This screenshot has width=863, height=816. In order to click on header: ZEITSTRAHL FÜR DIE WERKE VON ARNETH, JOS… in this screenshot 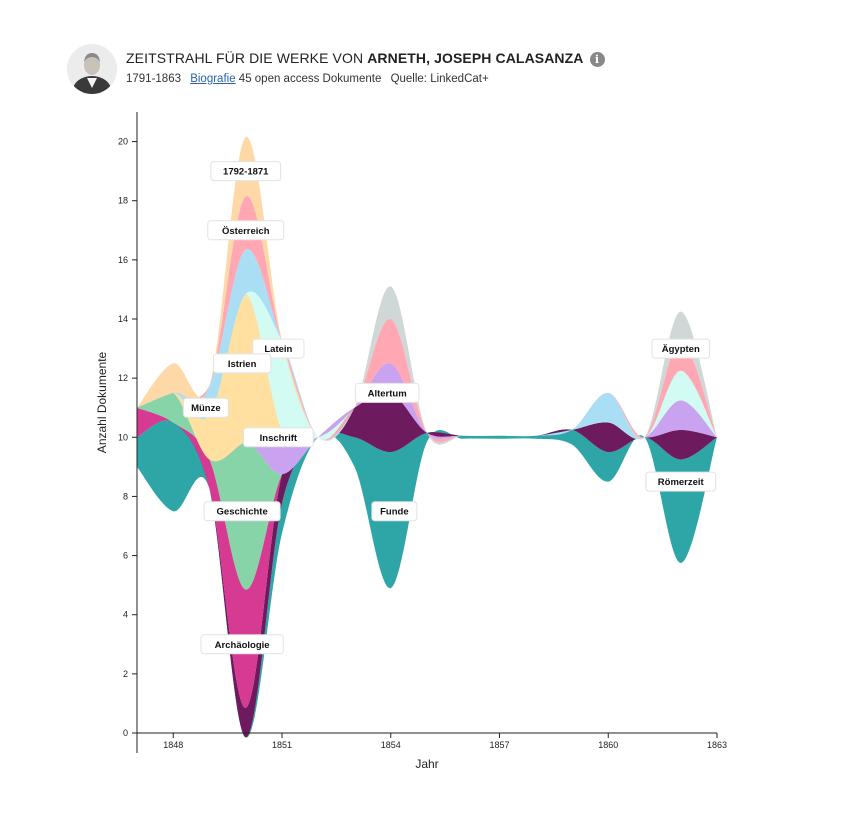, I will do `click(347, 69)`.